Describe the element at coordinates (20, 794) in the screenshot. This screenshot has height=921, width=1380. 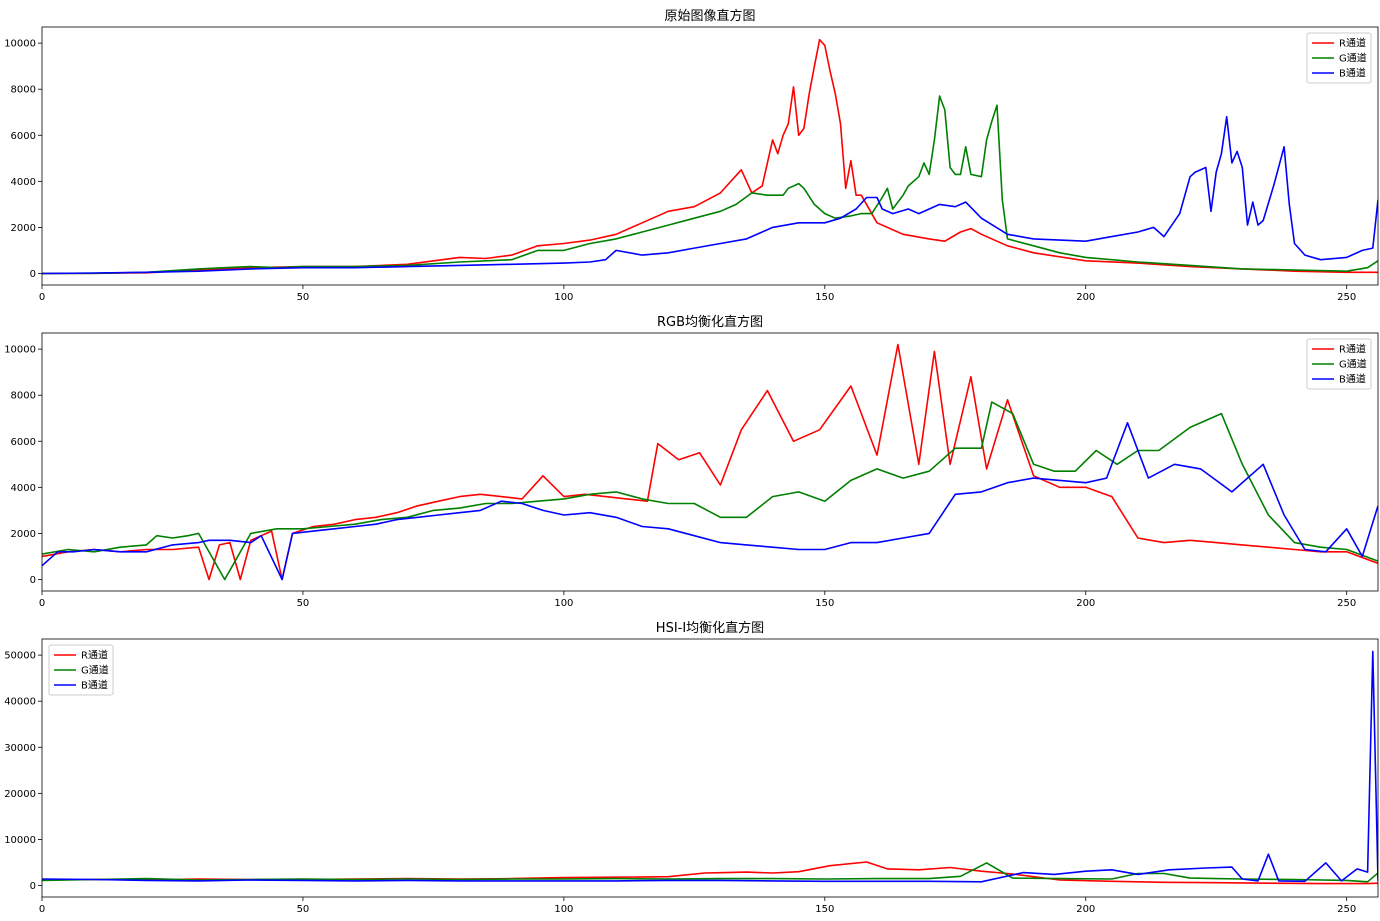
I see `y-tick-label: 20000` at that location.